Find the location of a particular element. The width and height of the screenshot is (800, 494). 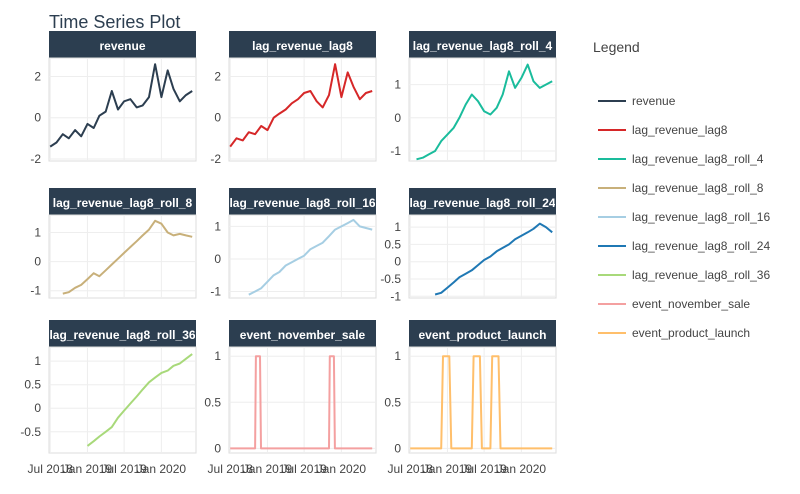

panel-title: lag_revenue_lag8_roll_24 is located at coordinates (482, 203).